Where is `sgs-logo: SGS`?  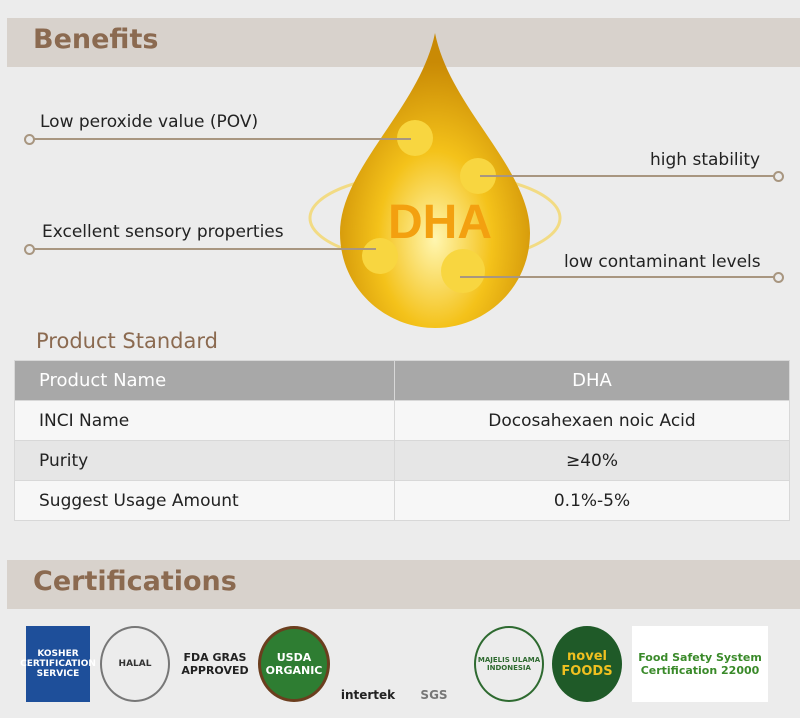 sgs-logo: SGS is located at coordinates (434, 695).